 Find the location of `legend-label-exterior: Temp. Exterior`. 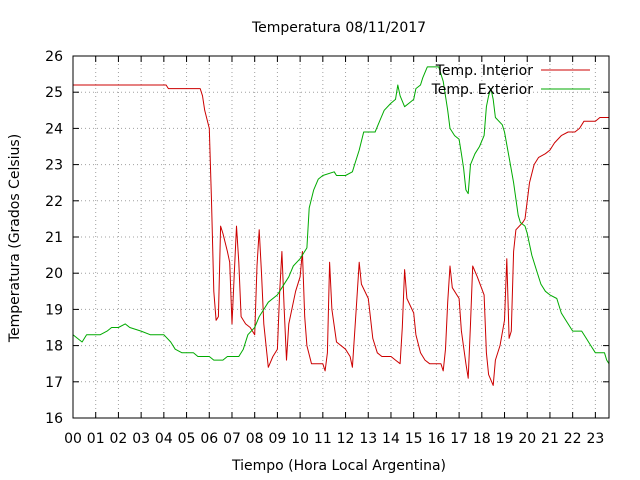

legend-label-exterior: Temp. Exterior is located at coordinates (482, 90).